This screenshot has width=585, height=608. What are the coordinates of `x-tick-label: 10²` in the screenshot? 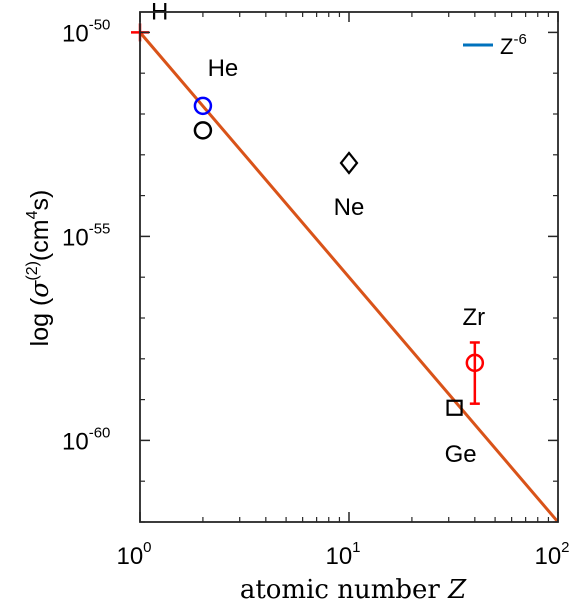 It's located at (551, 554).